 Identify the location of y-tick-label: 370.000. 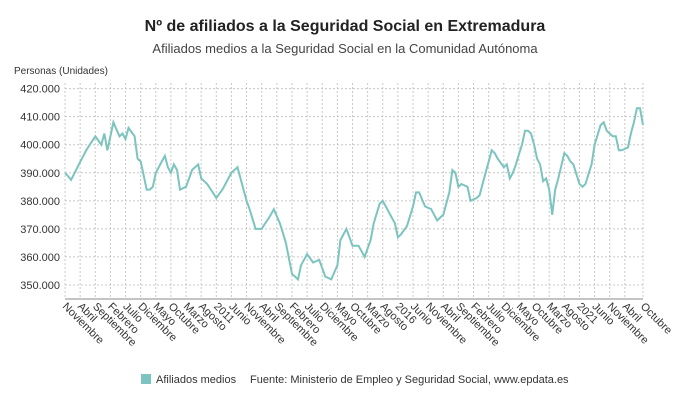
(40, 230).